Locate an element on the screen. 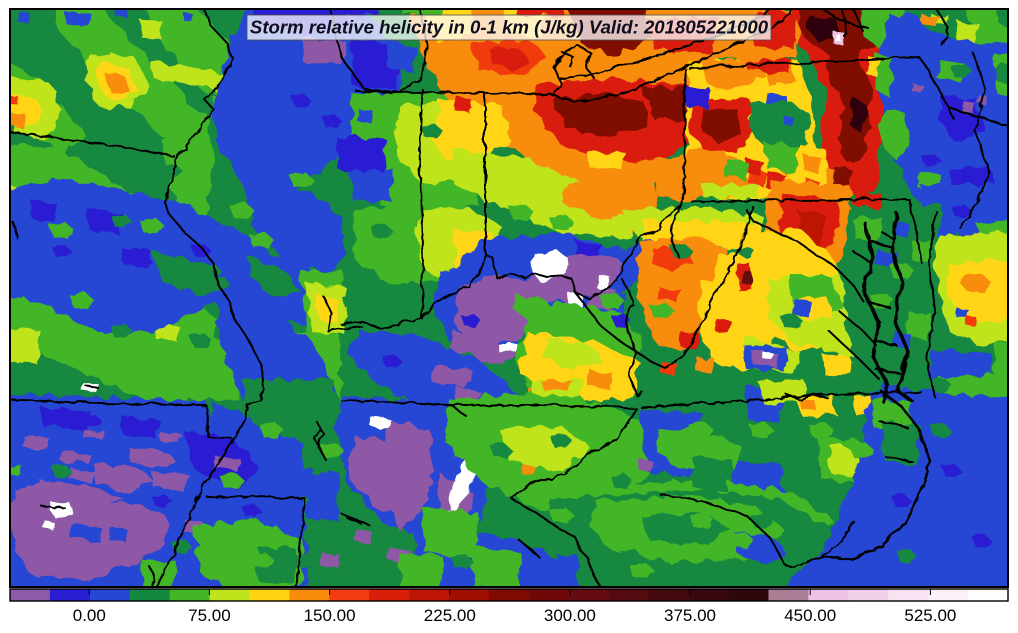 This screenshot has width=1018, height=633. svg-text: 300.00 is located at coordinates (570, 615).